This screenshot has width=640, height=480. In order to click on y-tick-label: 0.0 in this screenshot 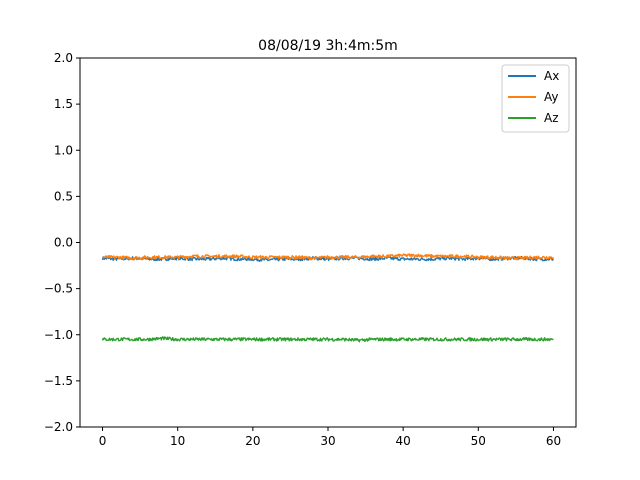, I will do `click(63, 243)`.